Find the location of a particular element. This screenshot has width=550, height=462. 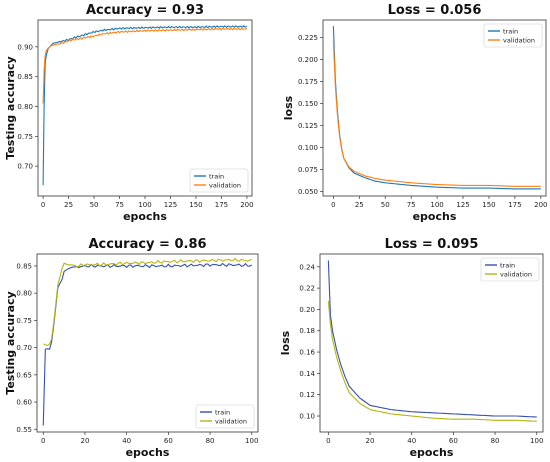

y-tick-label: 0.60 is located at coordinates (24, 403).